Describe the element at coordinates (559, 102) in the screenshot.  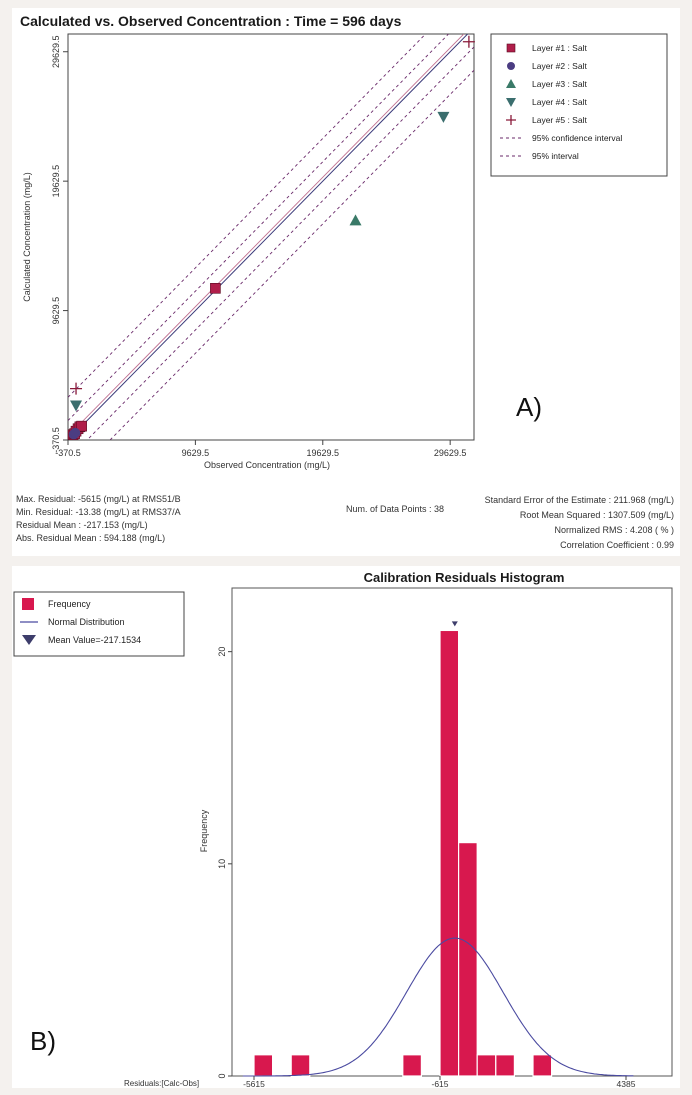
I see `scatter-legend-item-label: Layer #4 : Salt` at that location.